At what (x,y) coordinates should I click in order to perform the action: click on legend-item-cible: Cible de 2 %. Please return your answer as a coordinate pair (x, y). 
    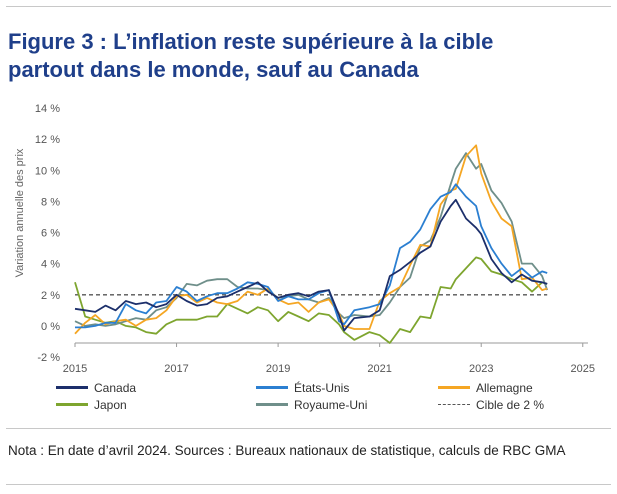
    Looking at the image, I should click on (491, 404).